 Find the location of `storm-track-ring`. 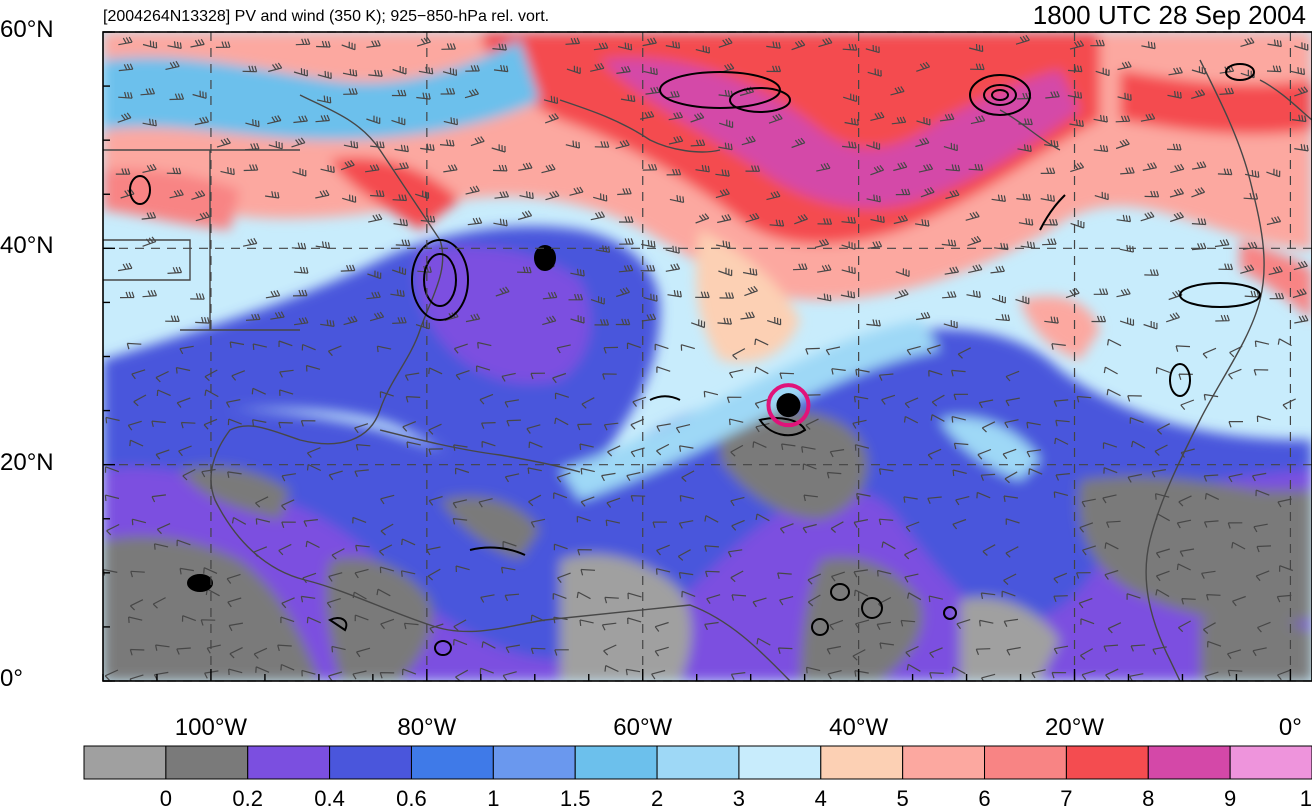

storm-track-ring is located at coordinates (788, 405).